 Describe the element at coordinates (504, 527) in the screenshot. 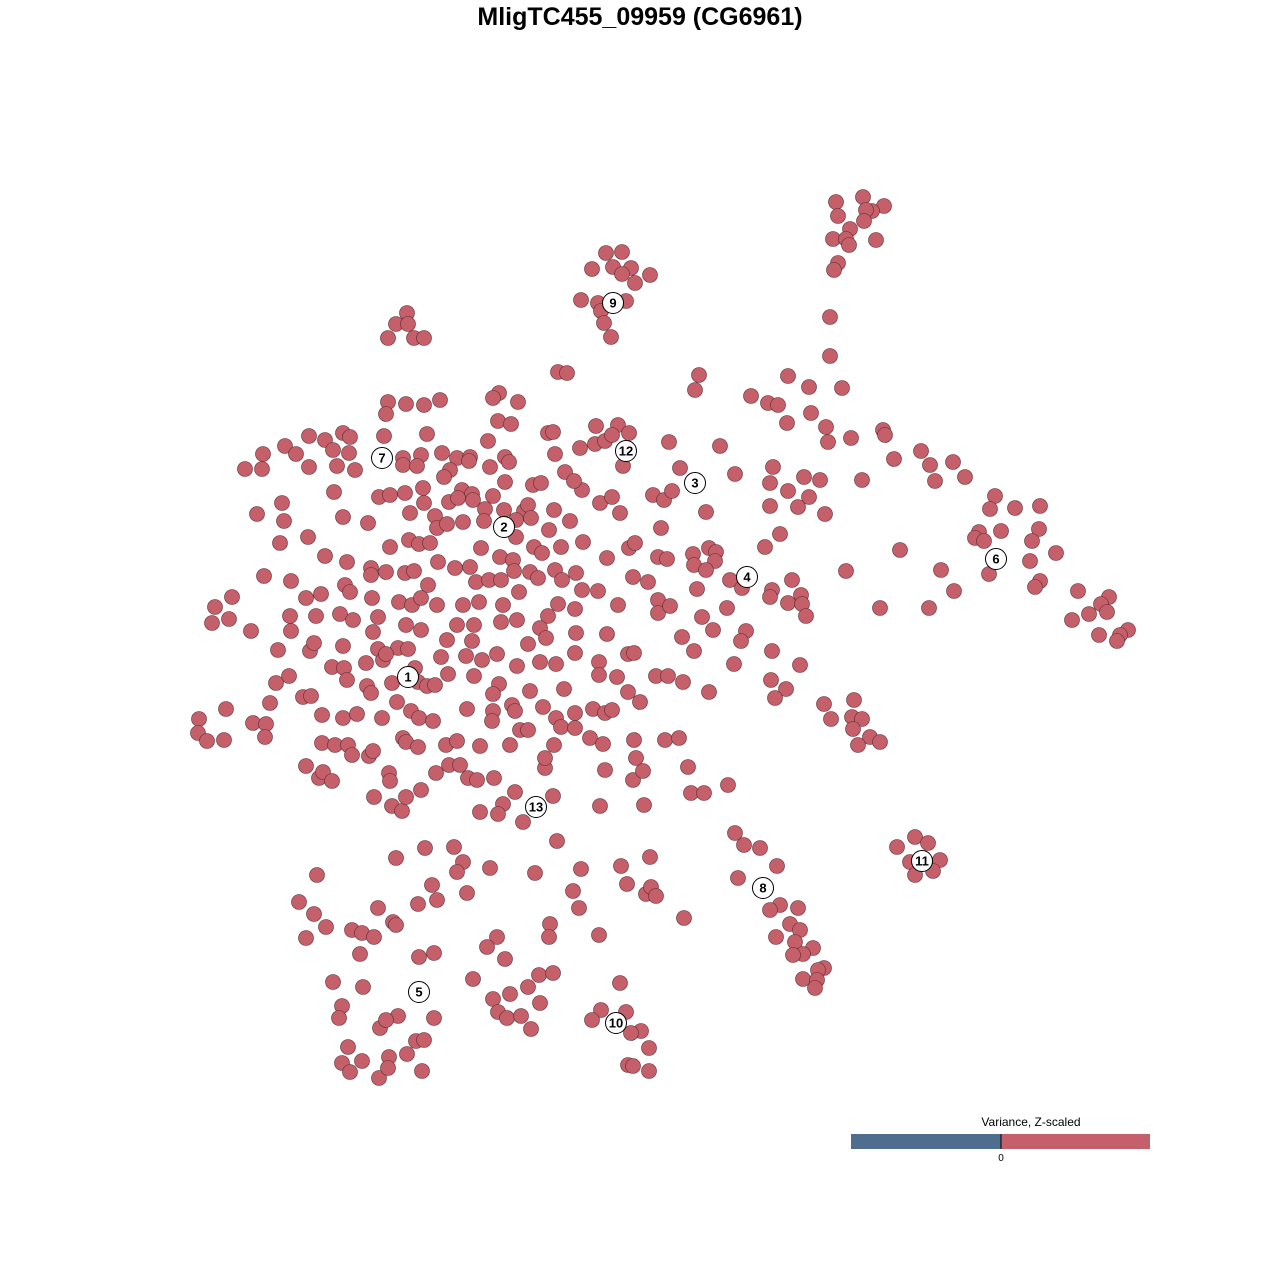

I see `cluster-label: 2` at that location.